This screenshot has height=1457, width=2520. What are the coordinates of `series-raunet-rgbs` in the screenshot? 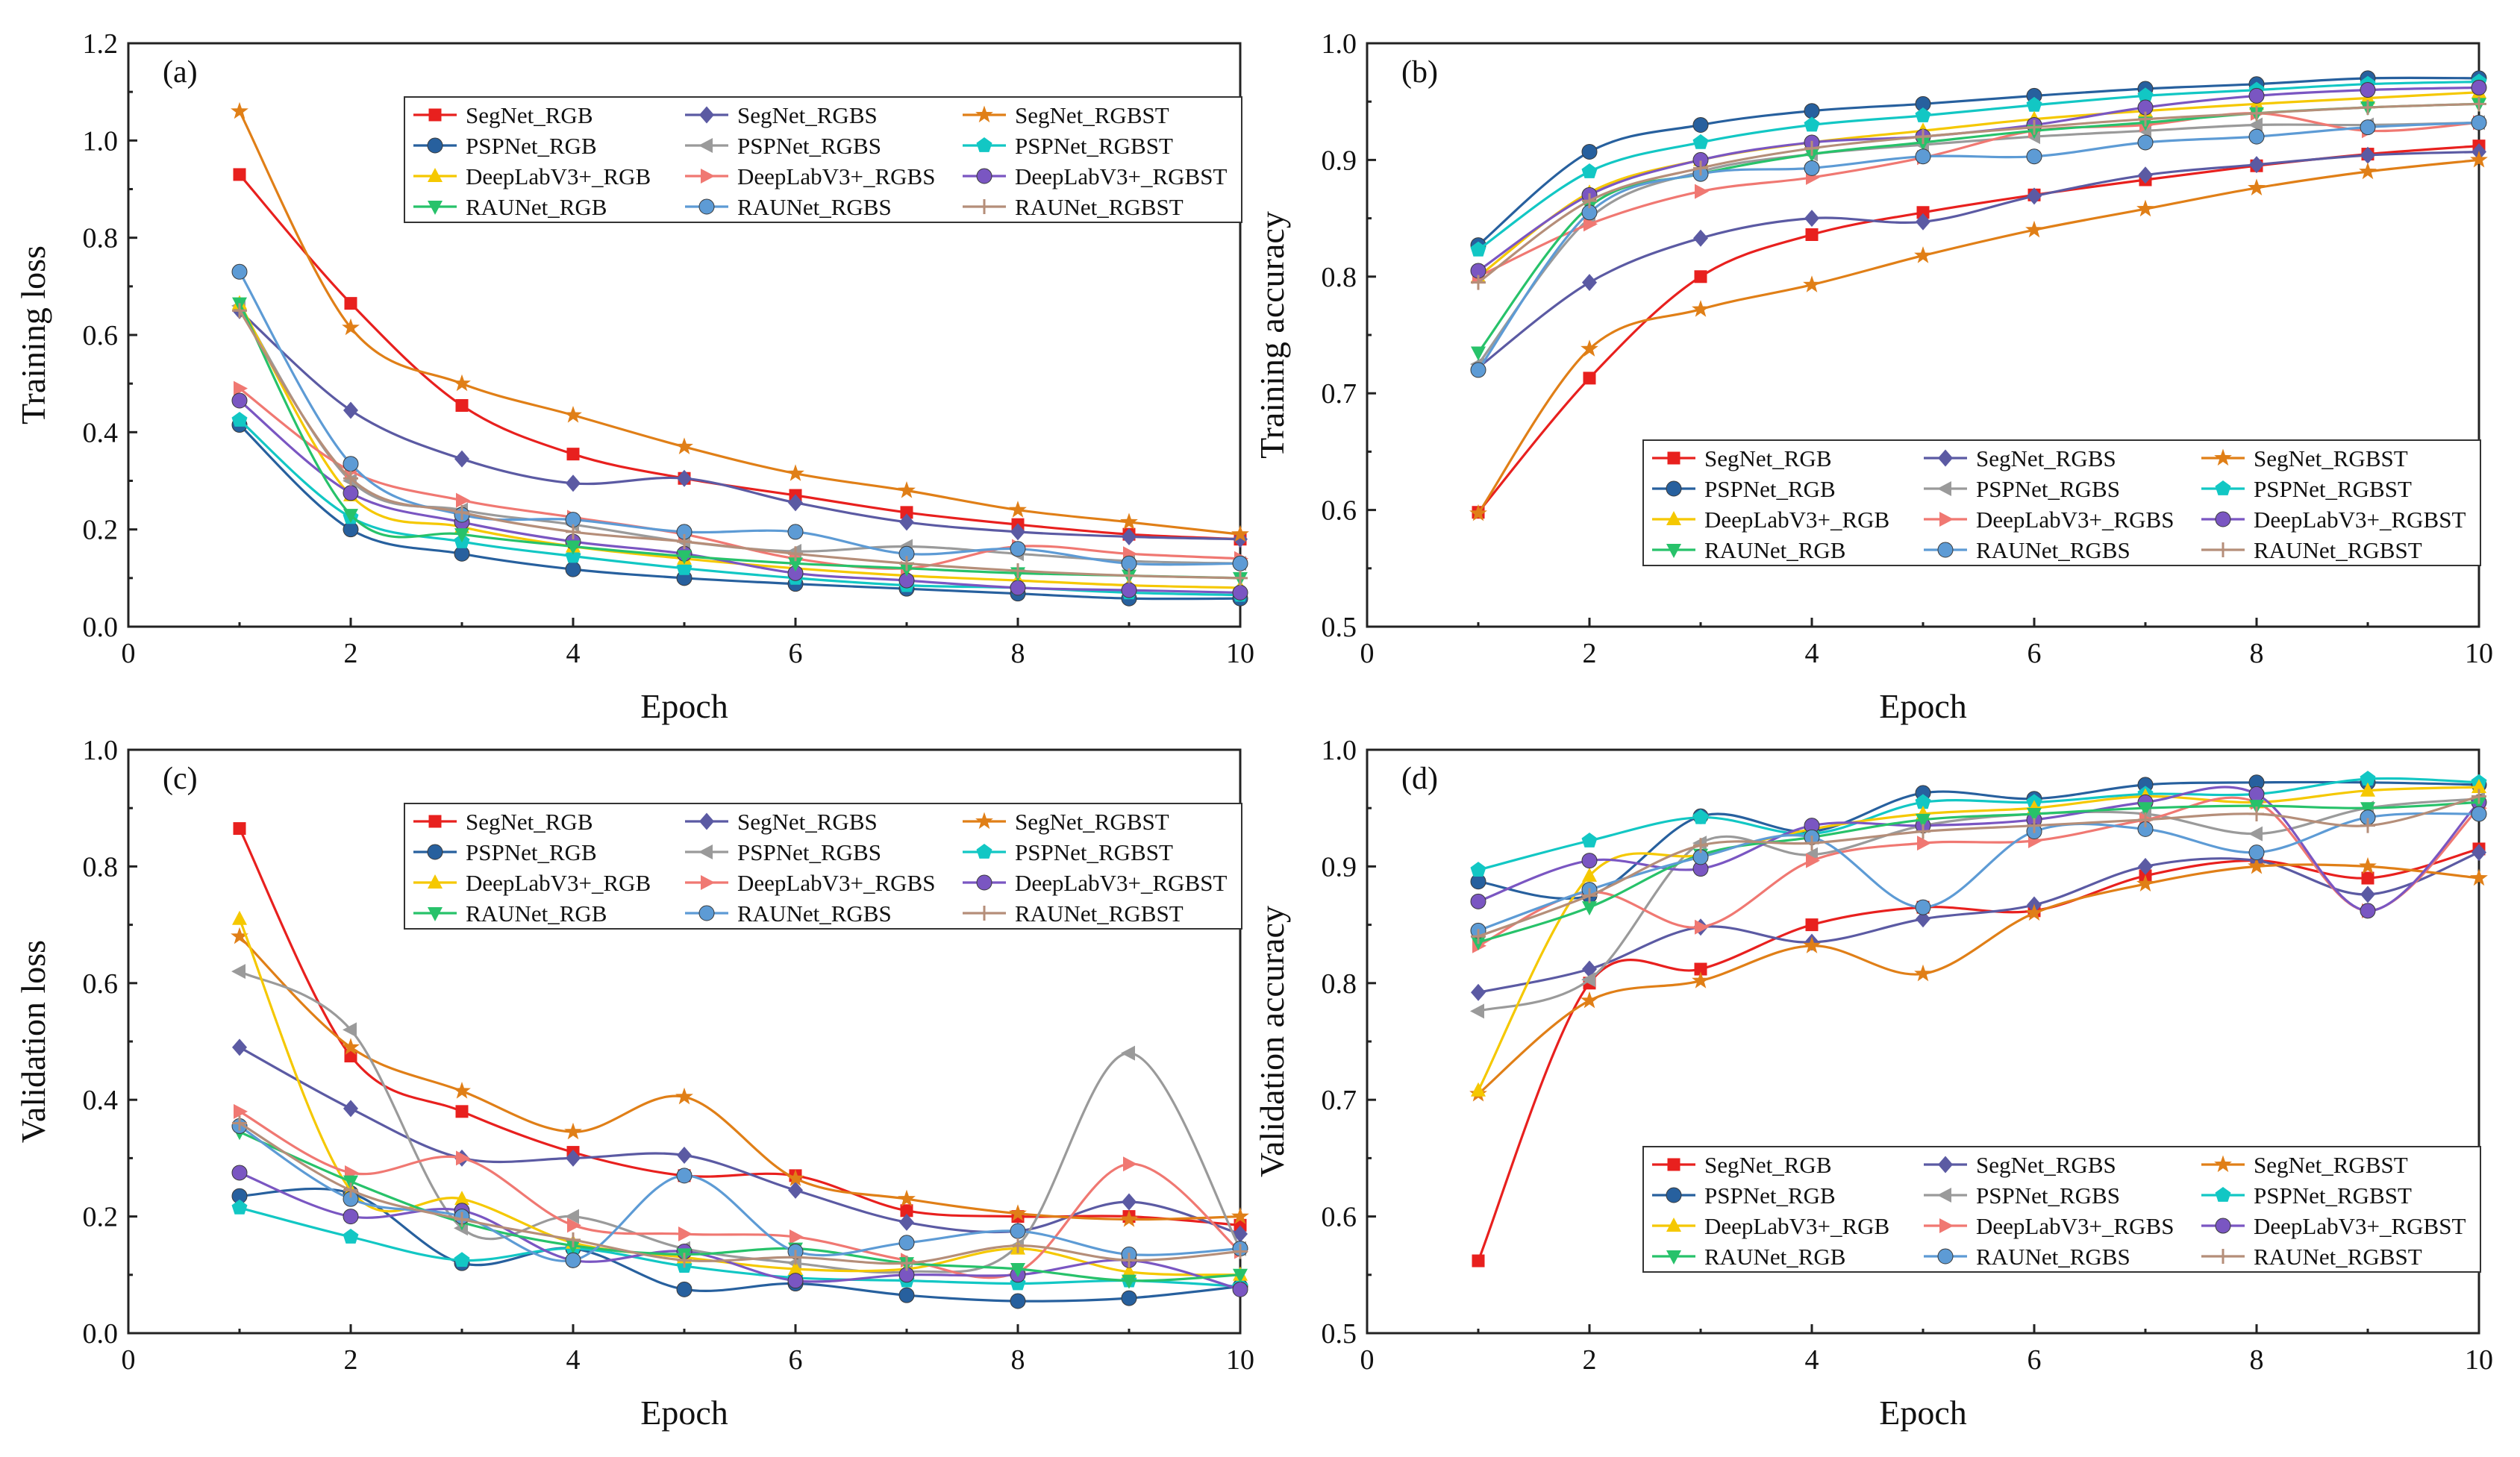 It's located at (739, 417).